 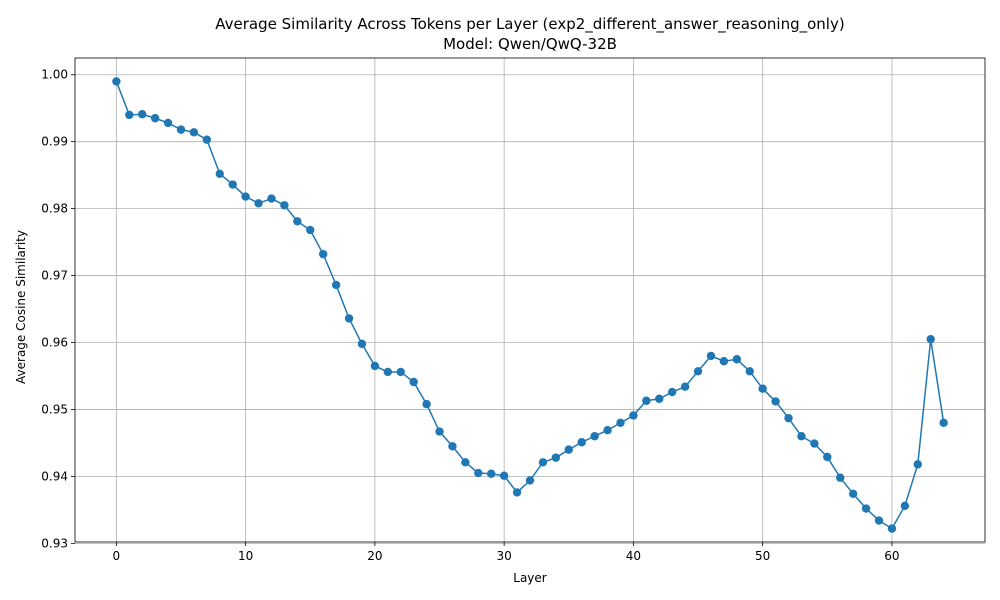 I want to click on x-tick-label: 30, so click(x=504, y=556).